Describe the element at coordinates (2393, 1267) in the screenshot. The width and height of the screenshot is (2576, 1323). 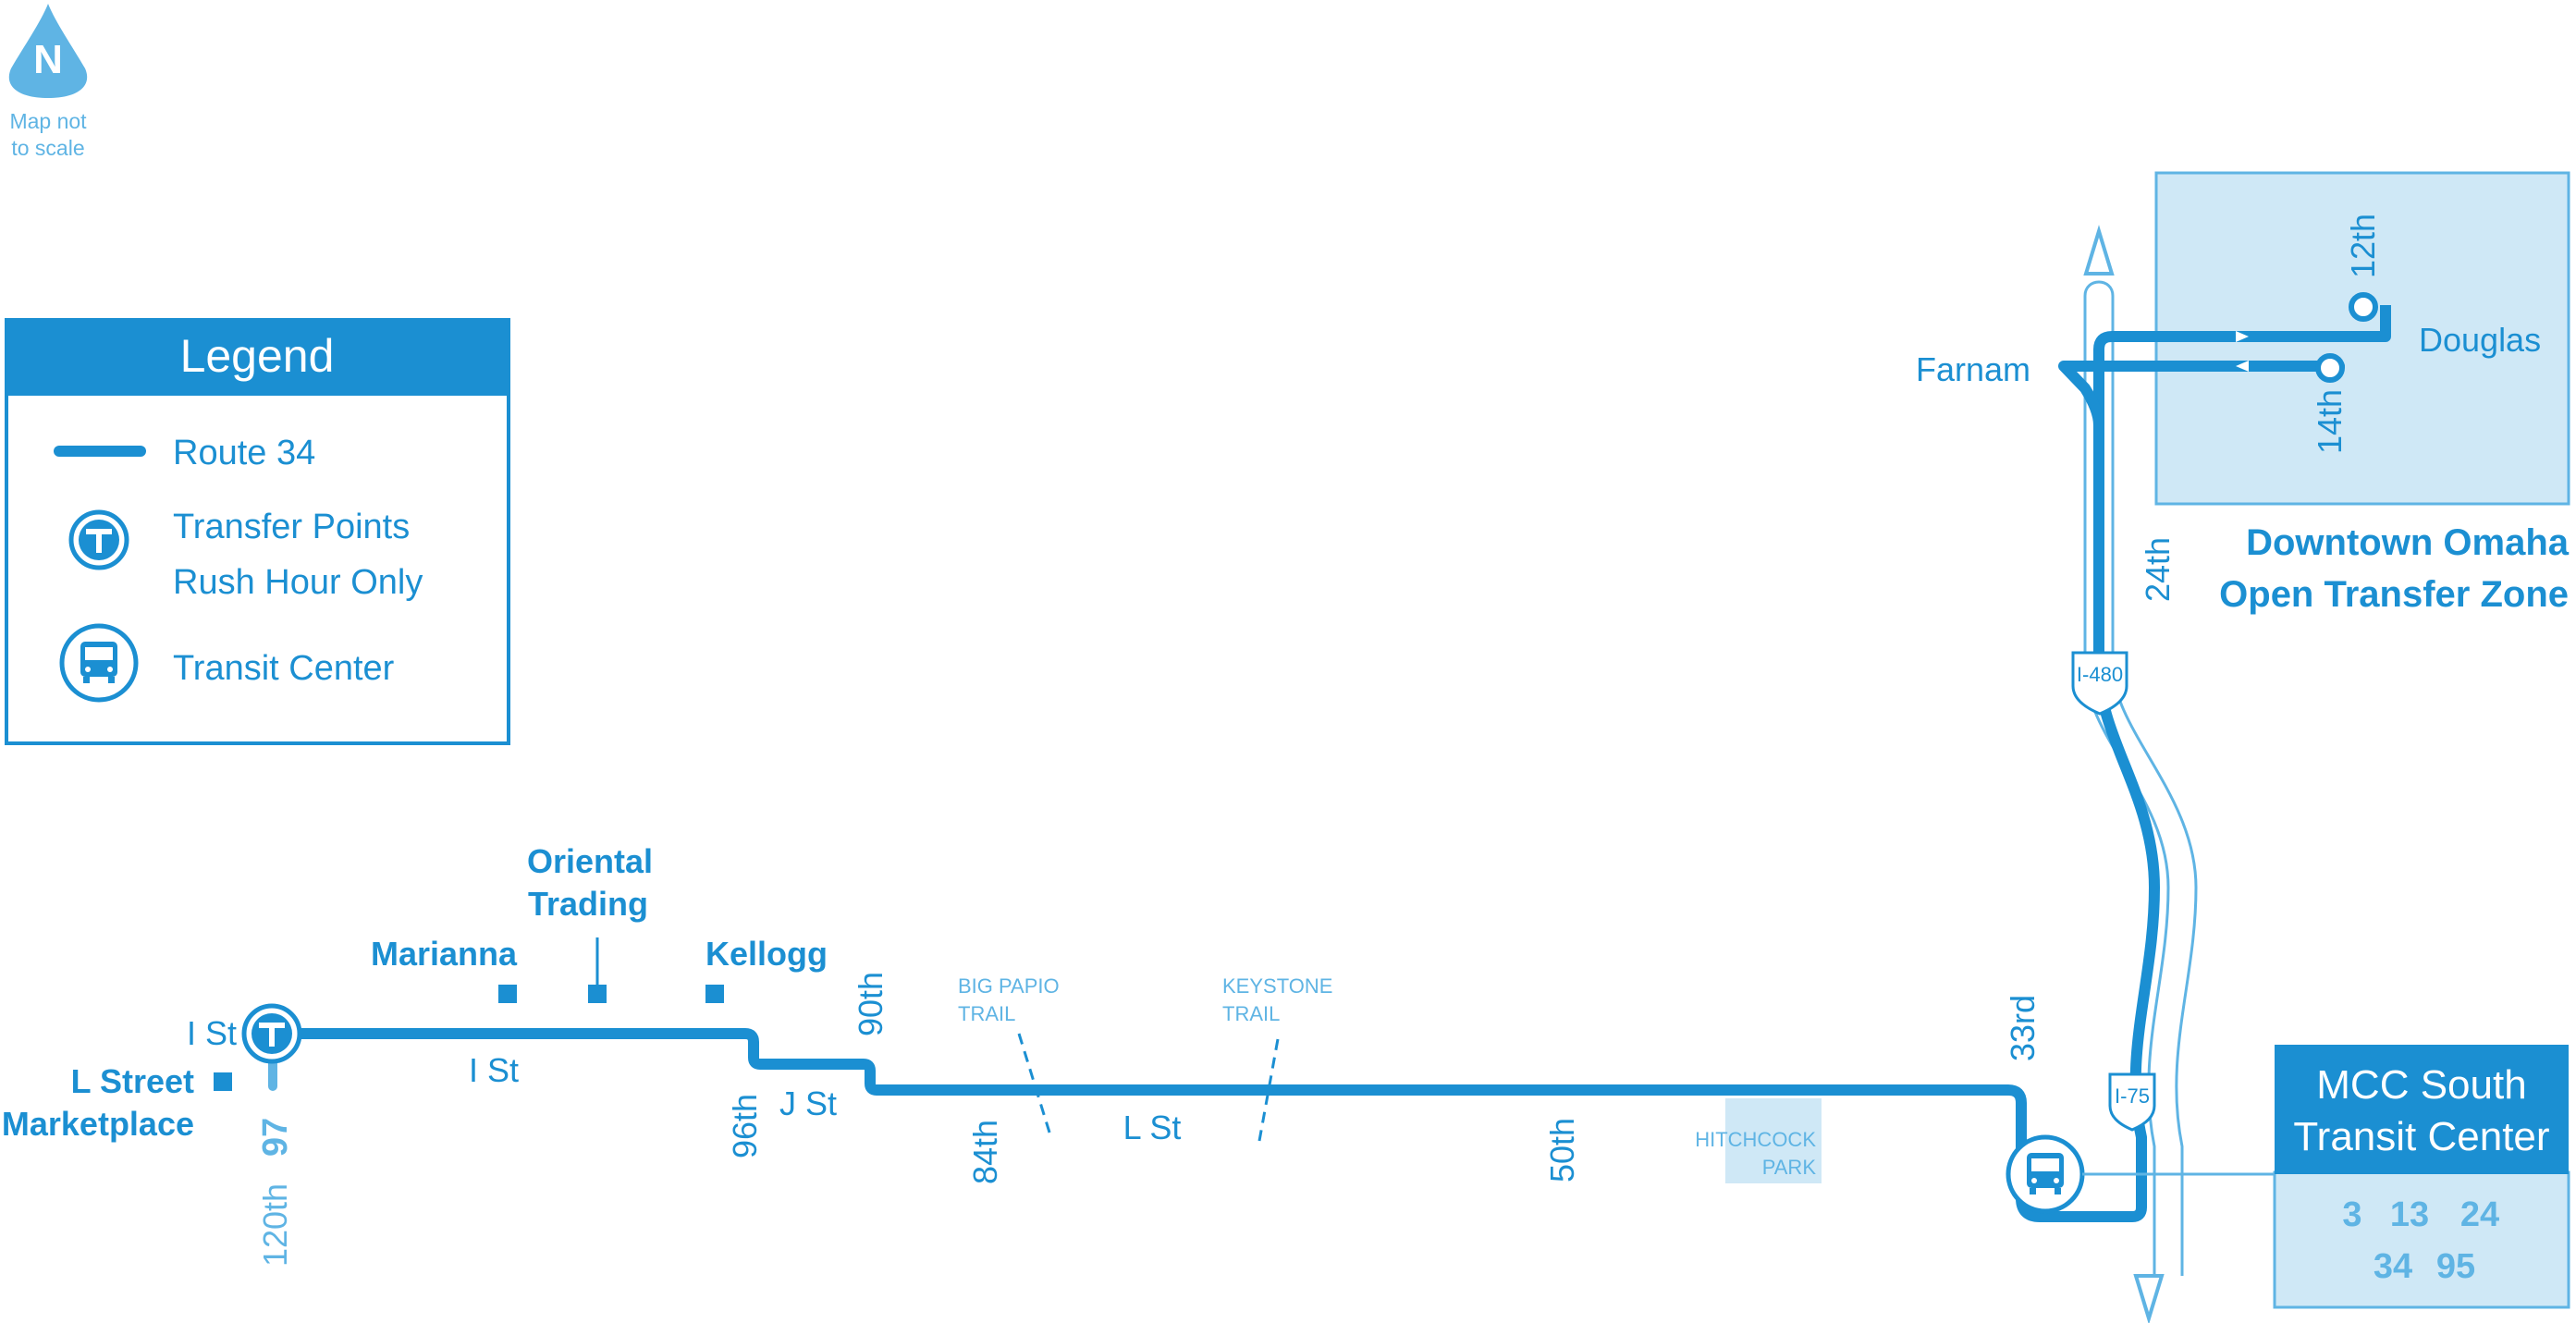
I see `transit-route-34: 34` at that location.